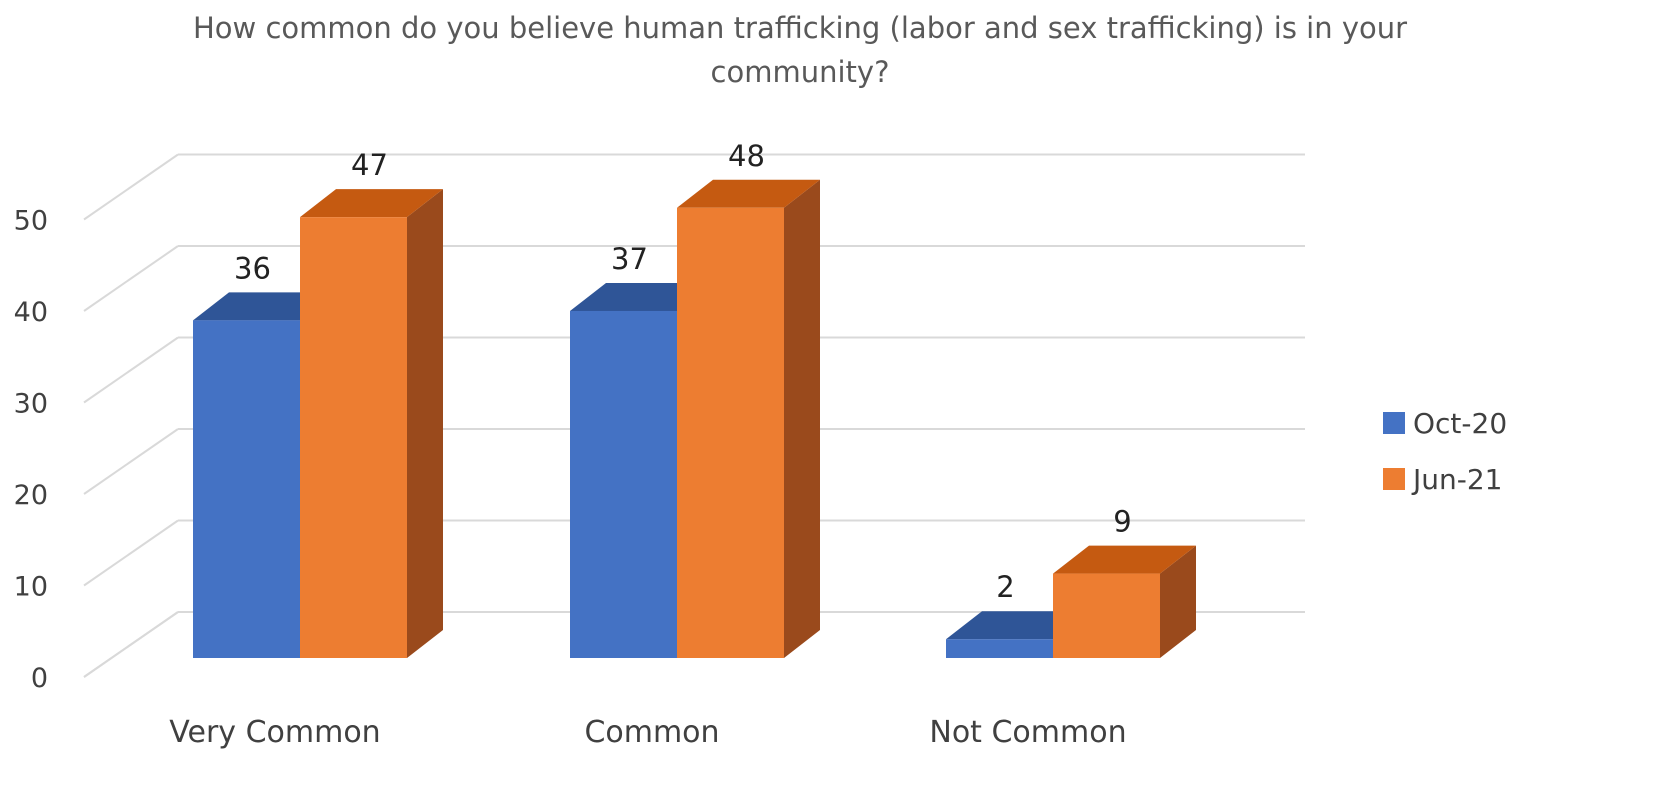 The image size is (1654, 800). What do you see at coordinates (31, 495) in the screenshot?
I see `y-tick-label-20: 20` at bounding box center [31, 495].